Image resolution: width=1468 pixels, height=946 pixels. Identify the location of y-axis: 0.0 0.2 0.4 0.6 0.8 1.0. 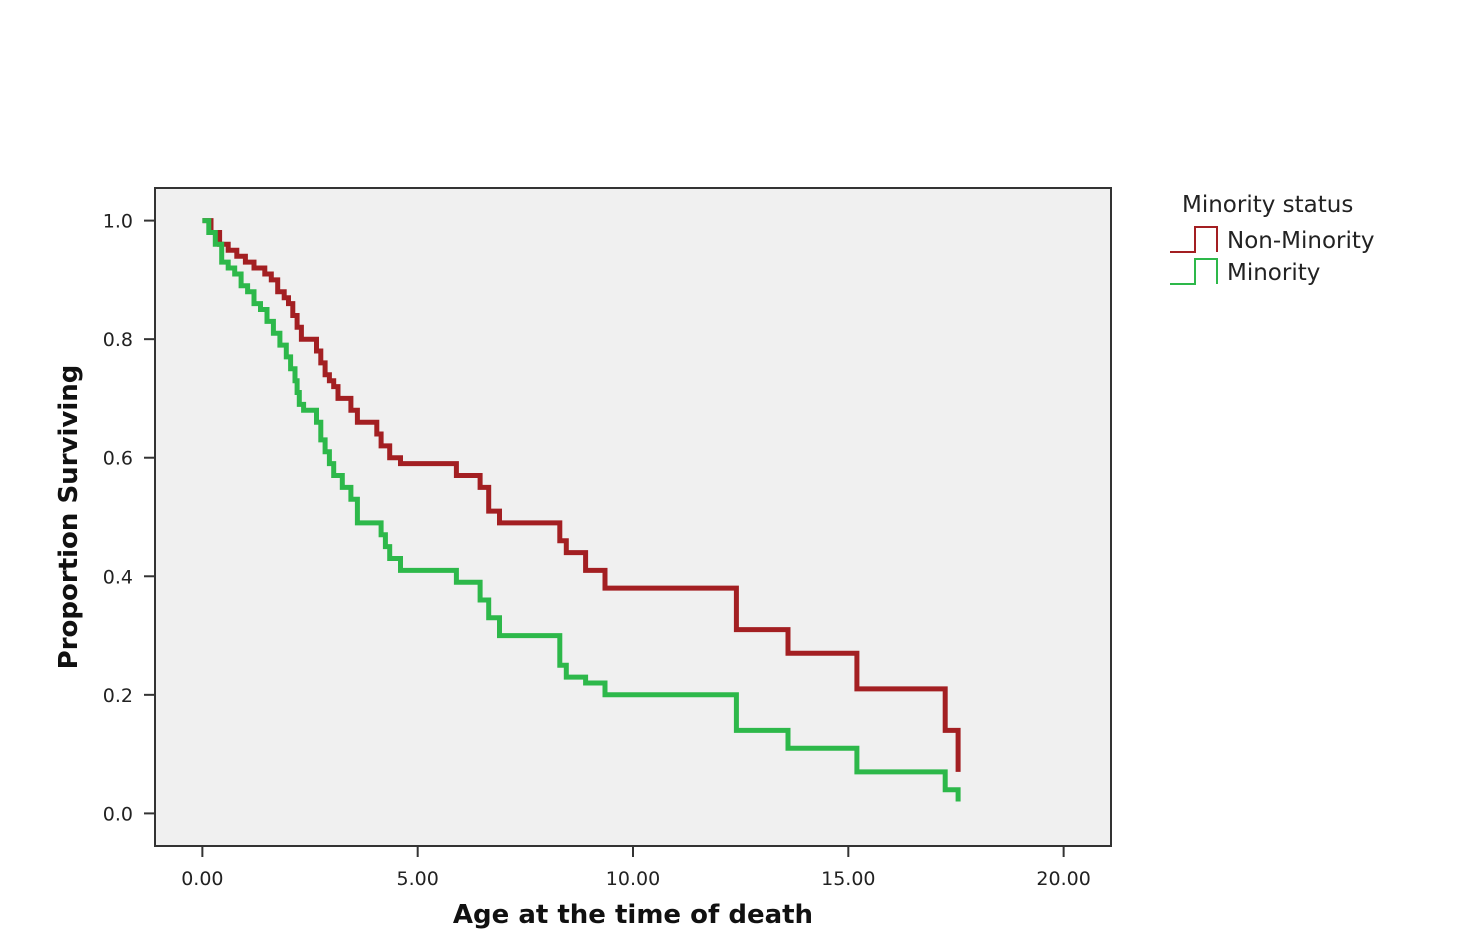
(129, 518).